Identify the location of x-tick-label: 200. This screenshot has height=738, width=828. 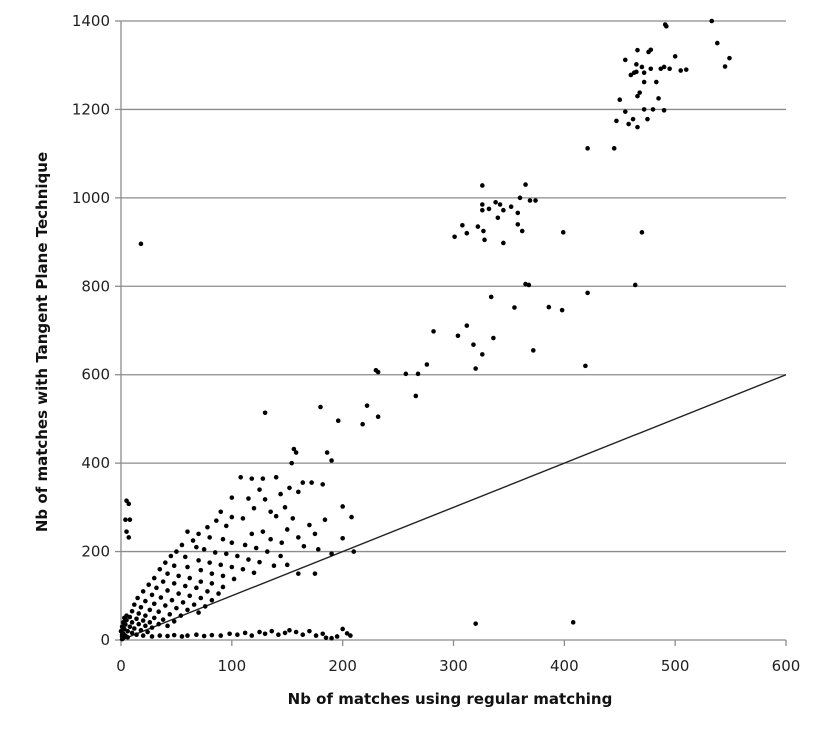
(342, 666).